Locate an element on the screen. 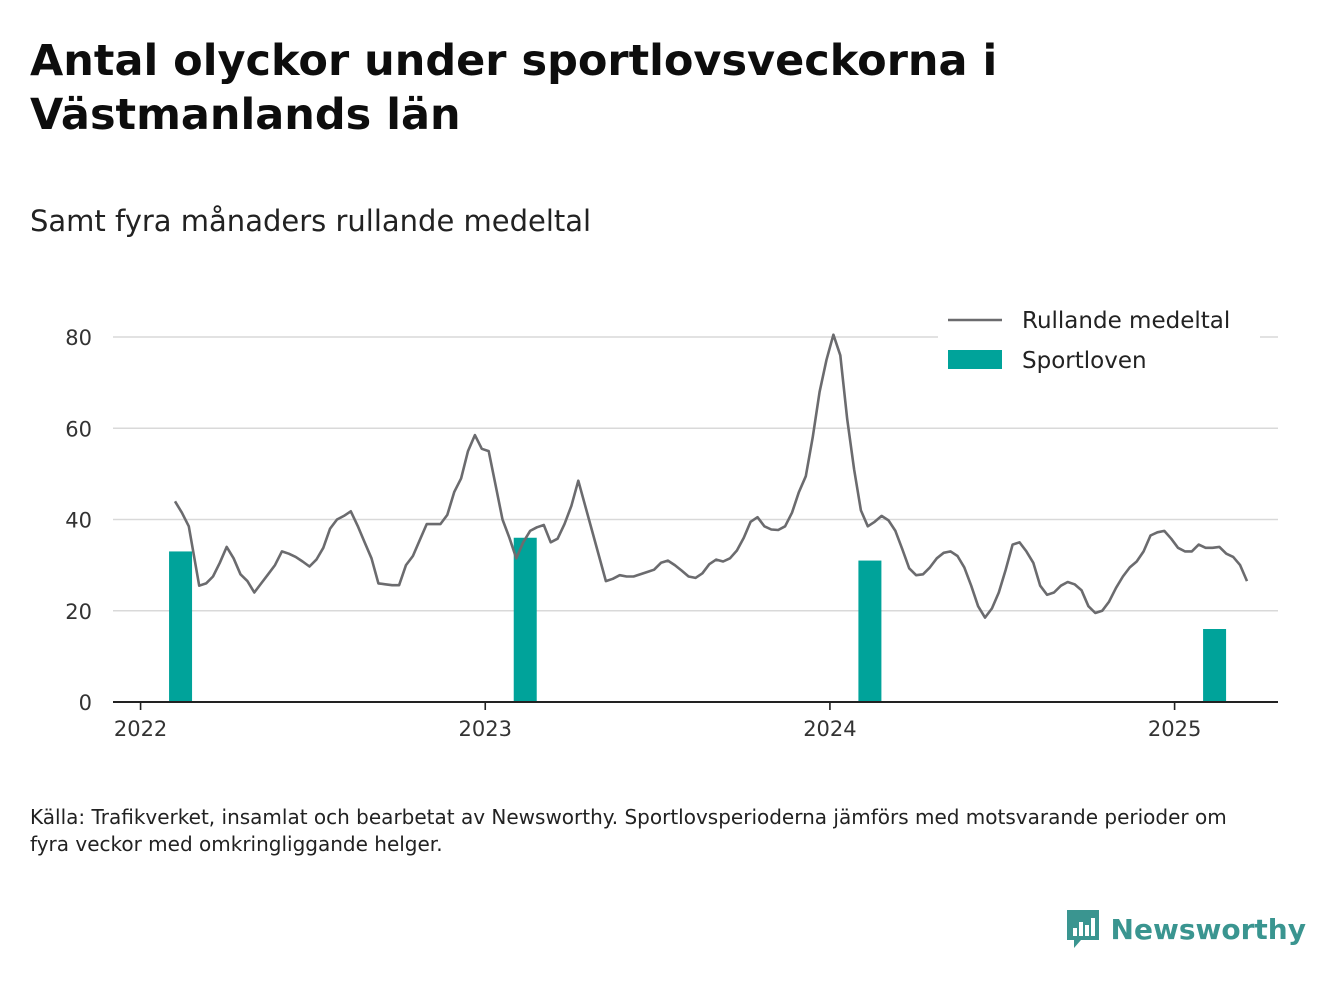 The image size is (1340, 984). brand: Newsworthy is located at coordinates (1185, 929).